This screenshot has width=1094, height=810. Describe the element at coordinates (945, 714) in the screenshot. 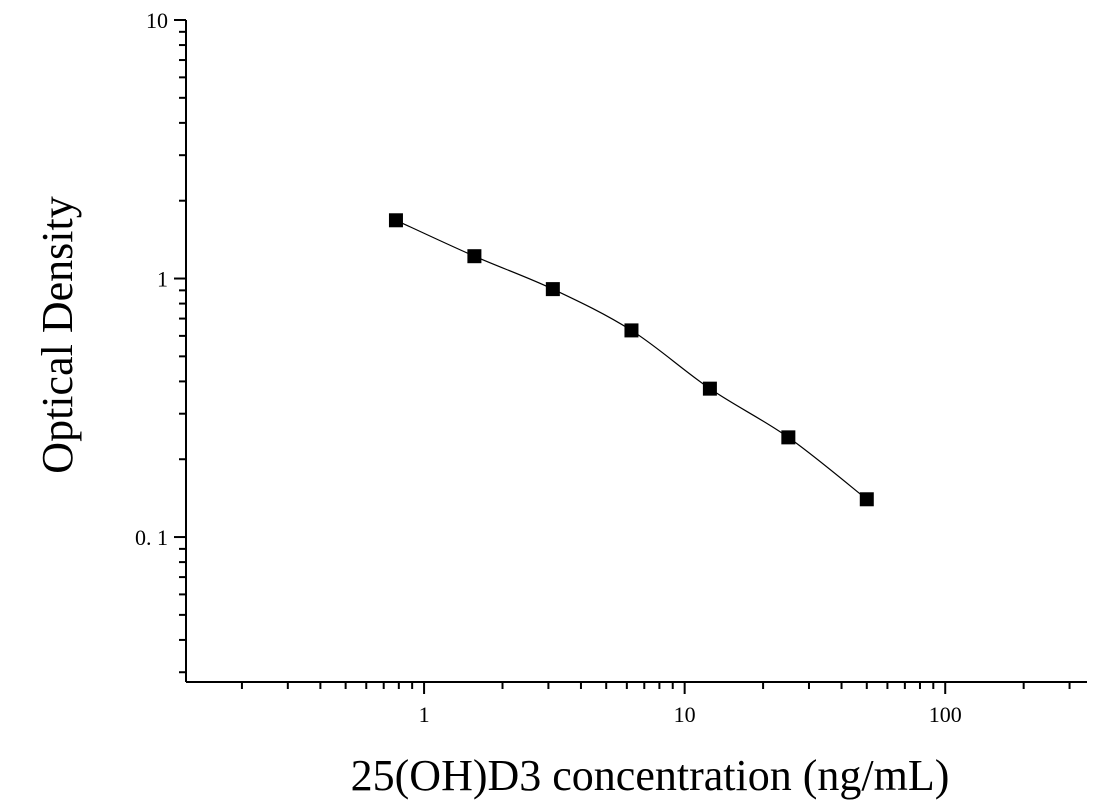

I see `x-tick-label: 100` at that location.